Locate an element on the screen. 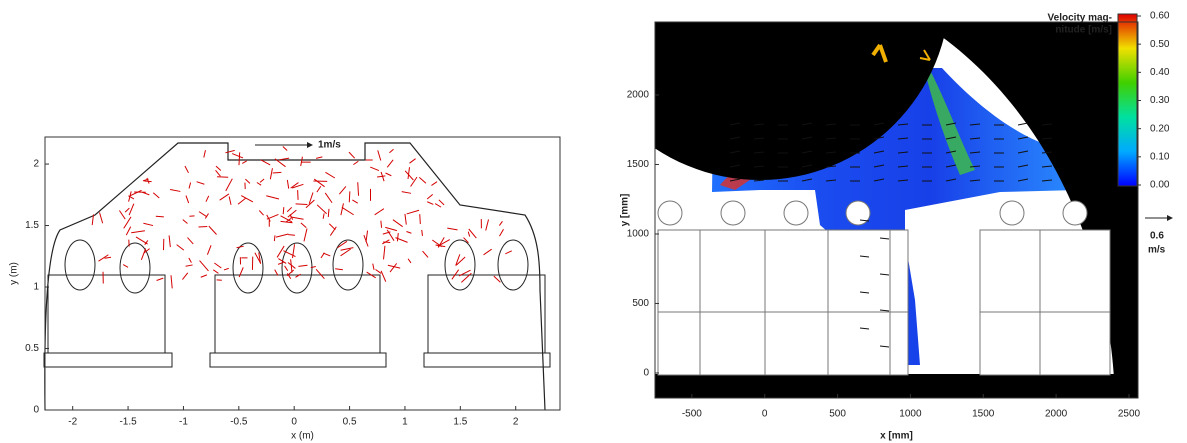 The image size is (1187, 443). x-tick-label: 1500 is located at coordinates (983, 414).